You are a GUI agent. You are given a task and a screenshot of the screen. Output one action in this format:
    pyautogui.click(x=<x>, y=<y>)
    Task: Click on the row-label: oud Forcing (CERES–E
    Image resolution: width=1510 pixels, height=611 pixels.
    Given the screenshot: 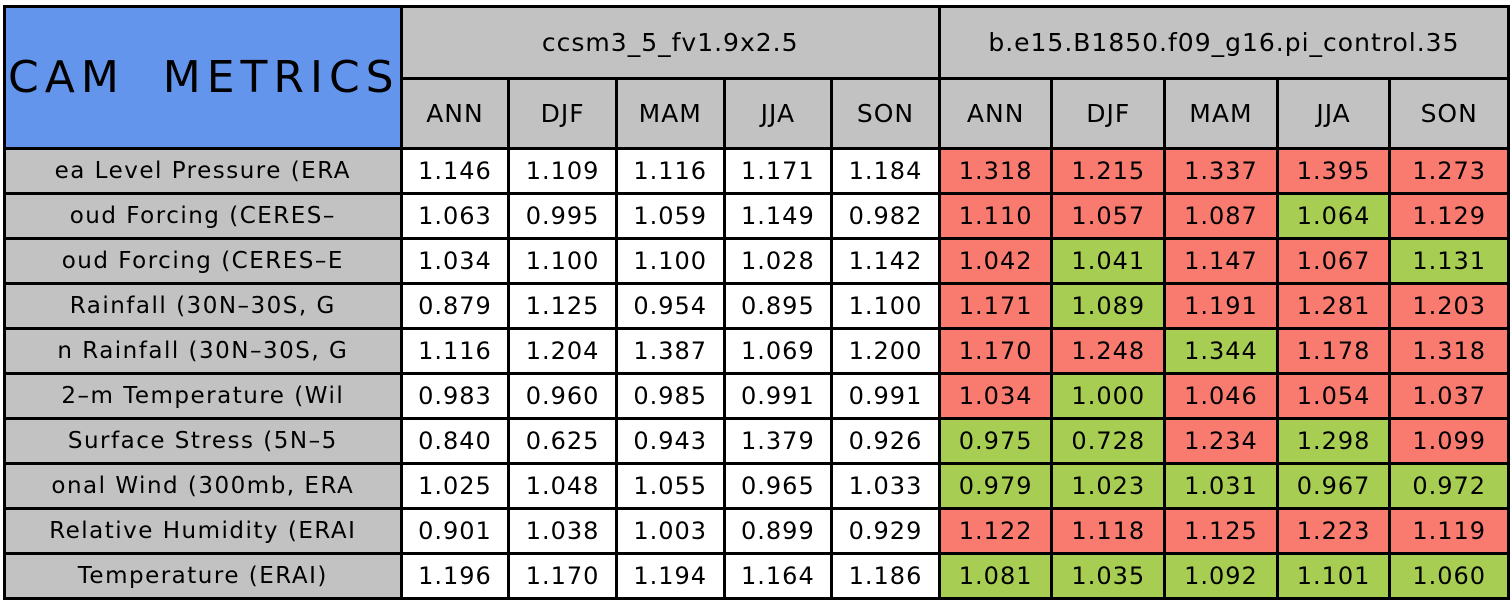 What is the action you would take?
    pyautogui.click(x=203, y=261)
    